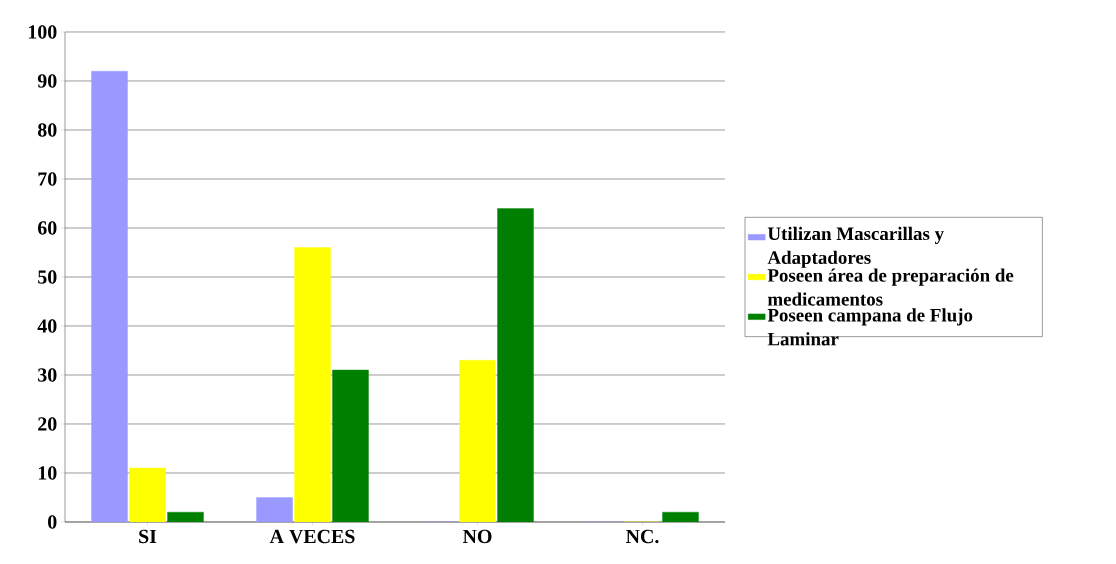 Image resolution: width=1116 pixels, height=564 pixels. What do you see at coordinates (47, 375) in the screenshot?
I see `y-tick-label: 30` at bounding box center [47, 375].